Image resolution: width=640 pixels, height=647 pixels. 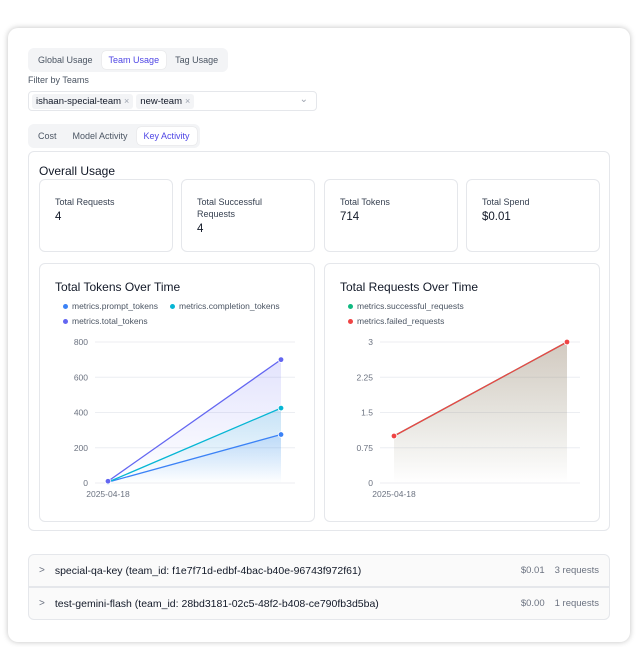 I want to click on tab-team-usage: Team Usage, so click(x=134, y=60).